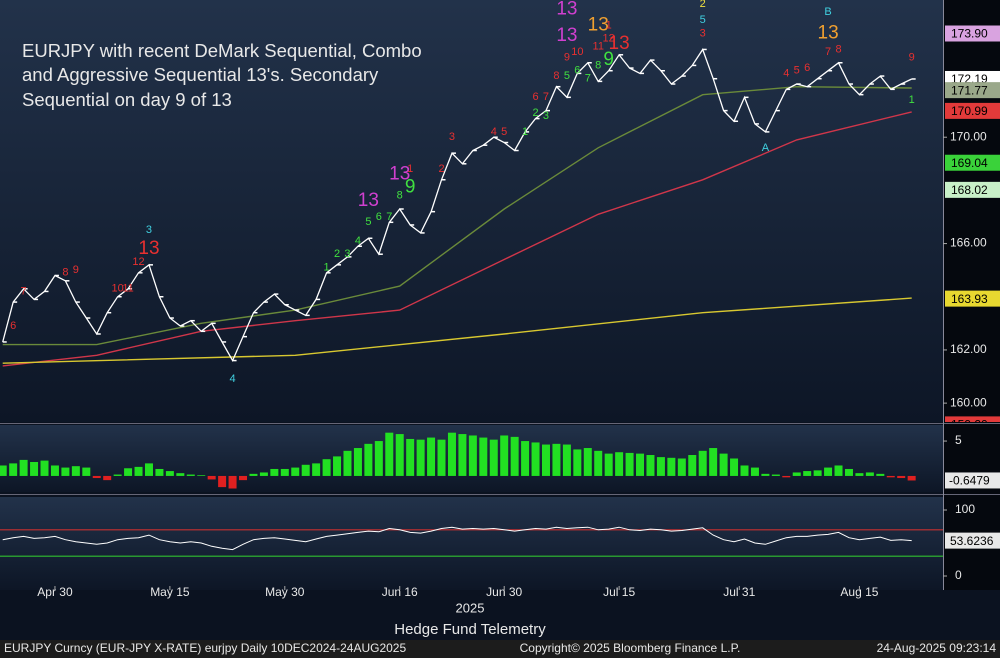 The width and height of the screenshot is (1000, 658). What do you see at coordinates (566, 10) in the screenshot?
I see `count-label: 13` at bounding box center [566, 10].